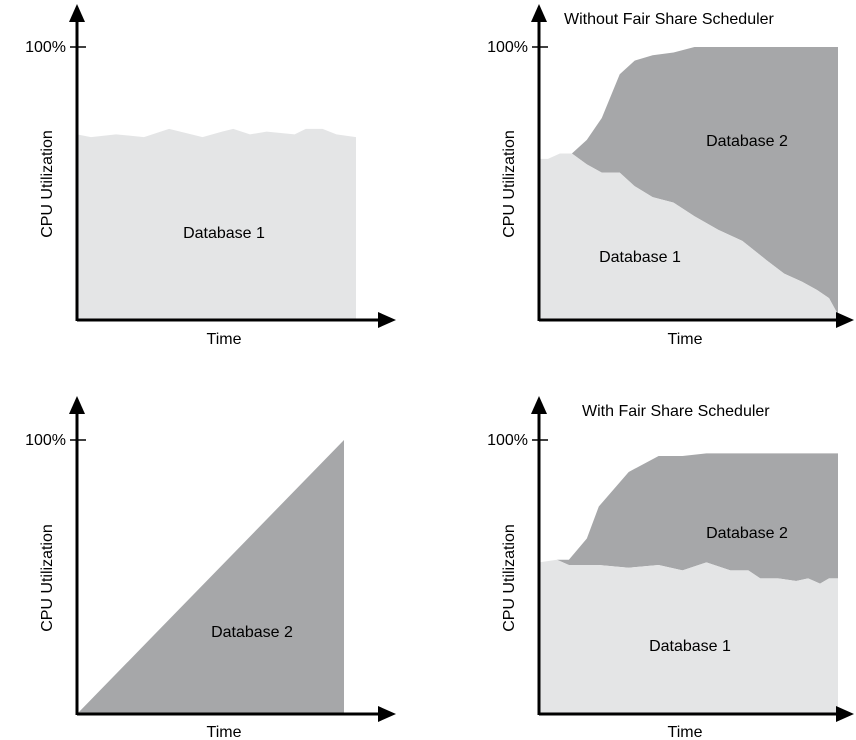  I want to click on panel-title: Without Fair Share Scheduler, so click(669, 19).